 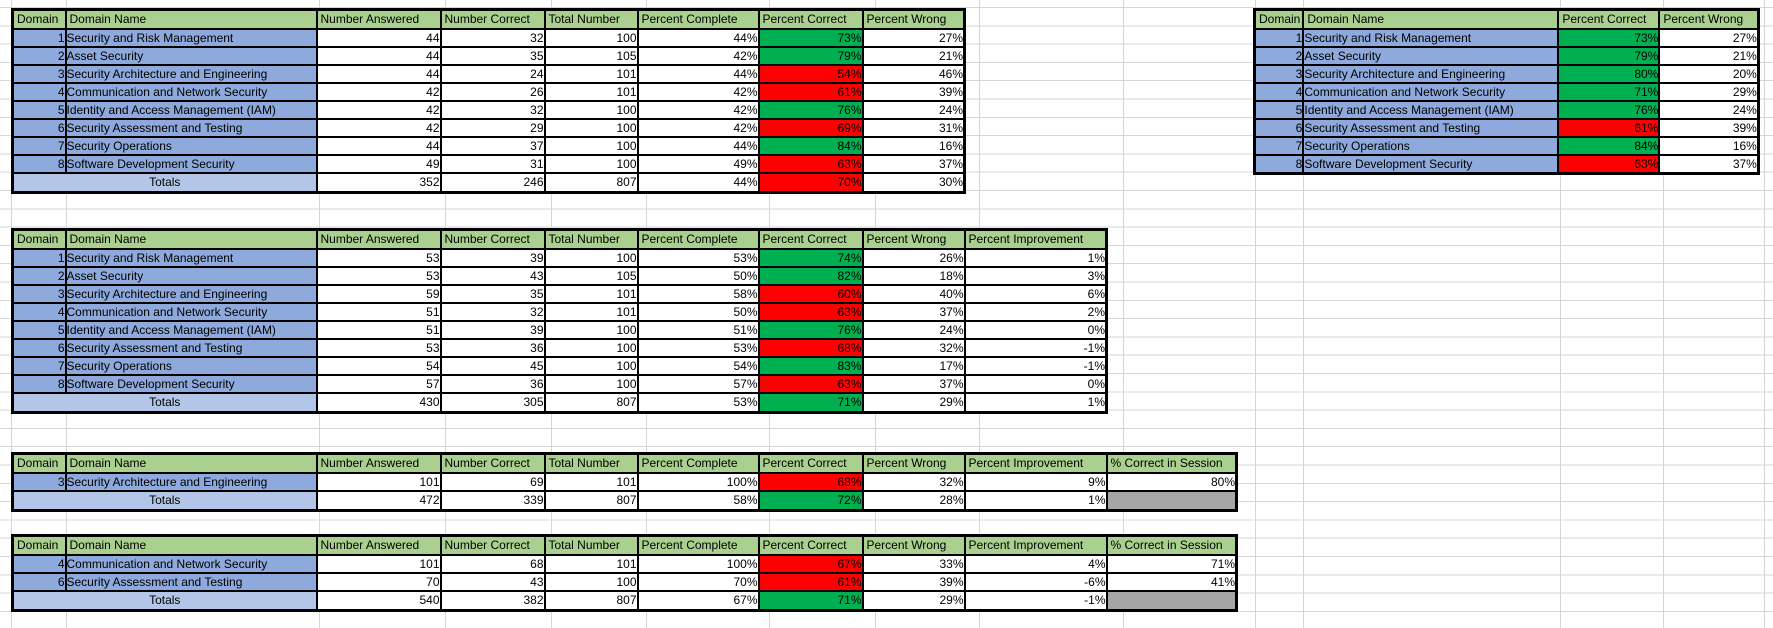 What do you see at coordinates (913, 164) in the screenshot?
I see `cell-percent-wrong: 37%` at bounding box center [913, 164].